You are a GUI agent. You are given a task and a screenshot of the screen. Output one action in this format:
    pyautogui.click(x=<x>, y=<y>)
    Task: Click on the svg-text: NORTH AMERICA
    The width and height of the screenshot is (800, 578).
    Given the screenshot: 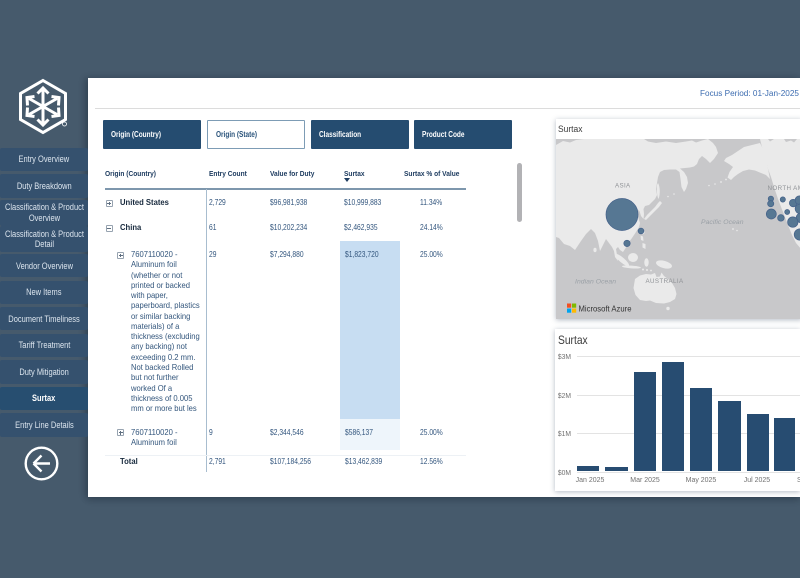 What is the action you would take?
    pyautogui.click(x=783, y=188)
    